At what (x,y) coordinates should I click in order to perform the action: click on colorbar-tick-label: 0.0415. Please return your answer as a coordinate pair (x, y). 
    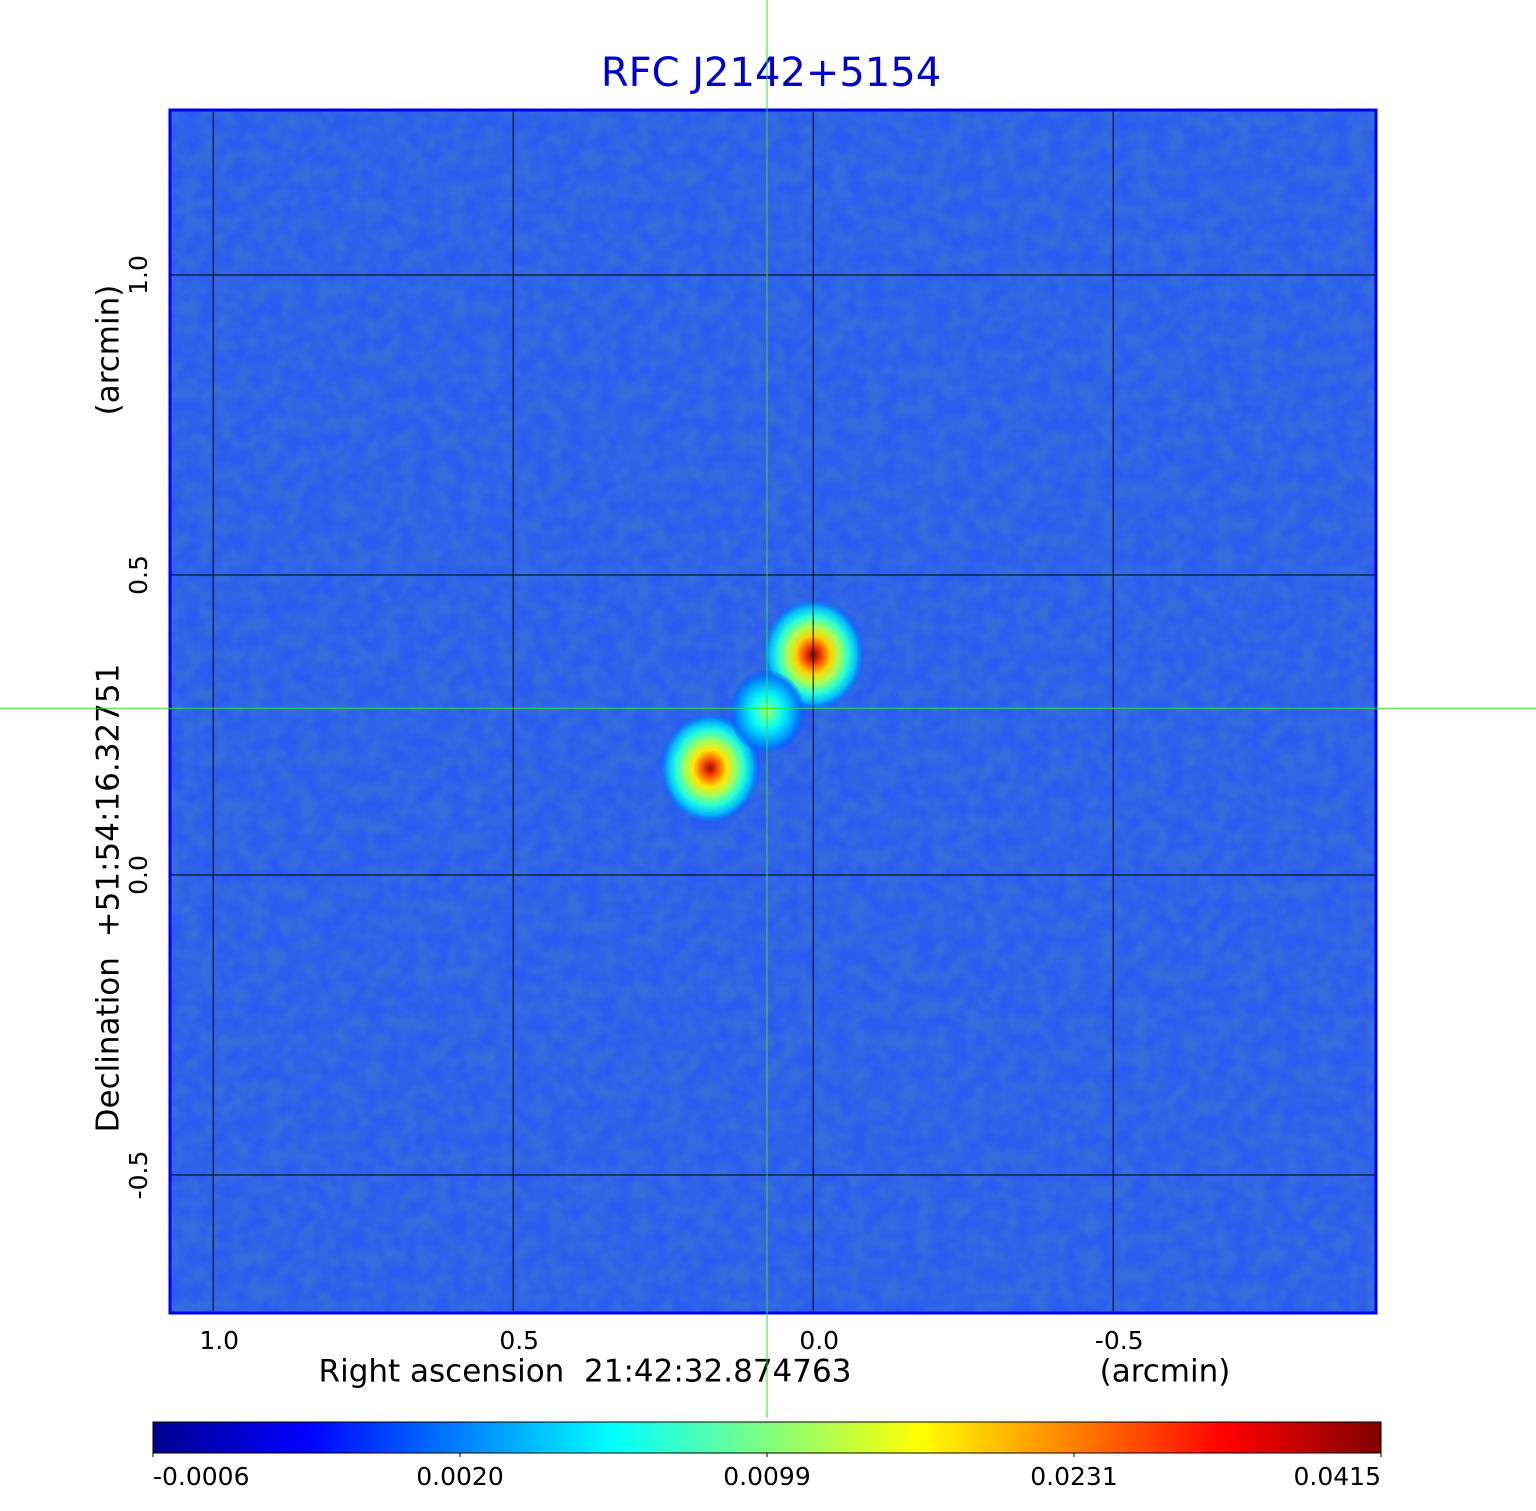
    Looking at the image, I should click on (1337, 1476).